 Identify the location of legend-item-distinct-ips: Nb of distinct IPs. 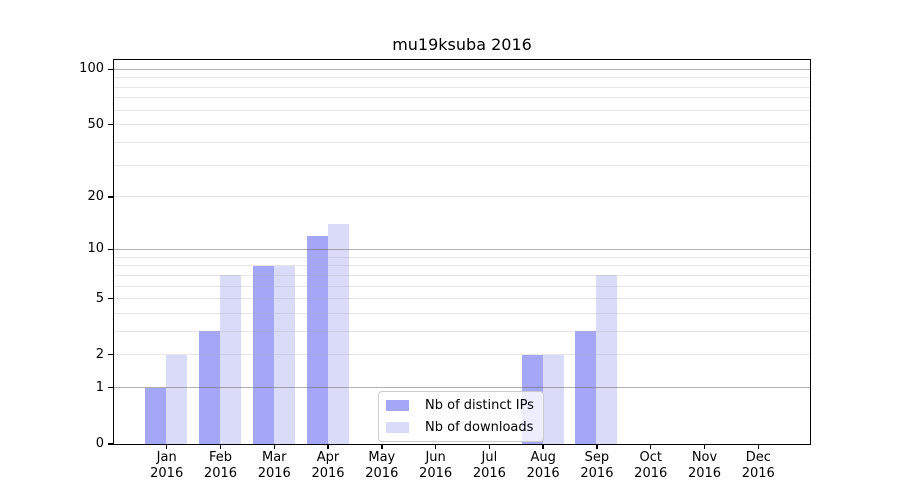
(460, 405).